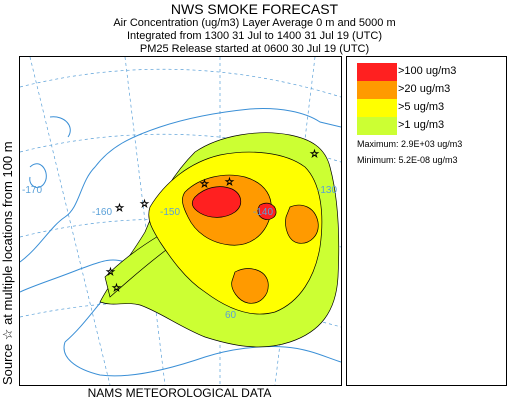 Image resolution: width=509 pixels, height=401 pixels. Describe the element at coordinates (377, 108) in the screenshot. I see `legend-swatch-gt5` at that location.